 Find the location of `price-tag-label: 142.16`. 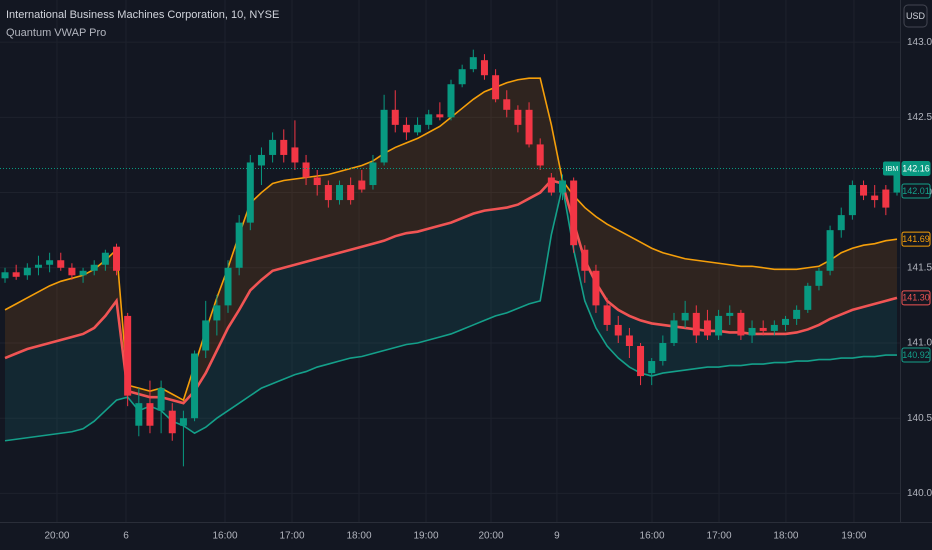

price-tag-label: 142.16 is located at coordinates (916, 168).